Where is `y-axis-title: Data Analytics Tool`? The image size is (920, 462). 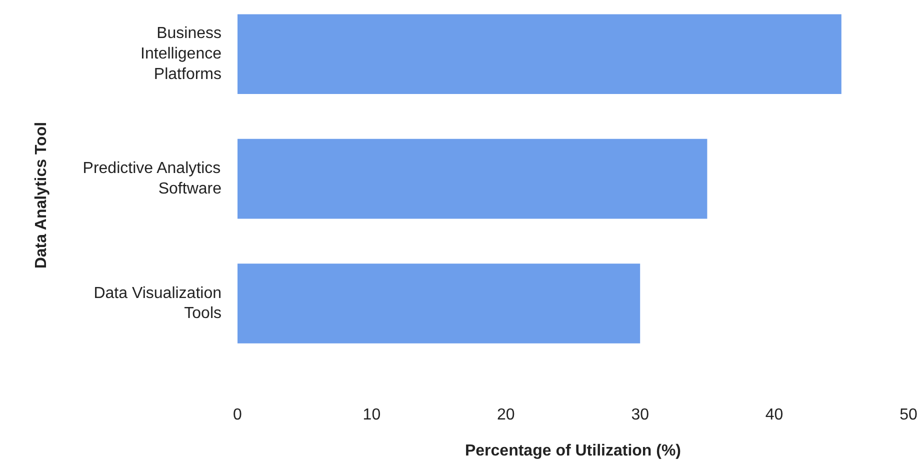 y-axis-title: Data Analytics Tool is located at coordinates (41, 195).